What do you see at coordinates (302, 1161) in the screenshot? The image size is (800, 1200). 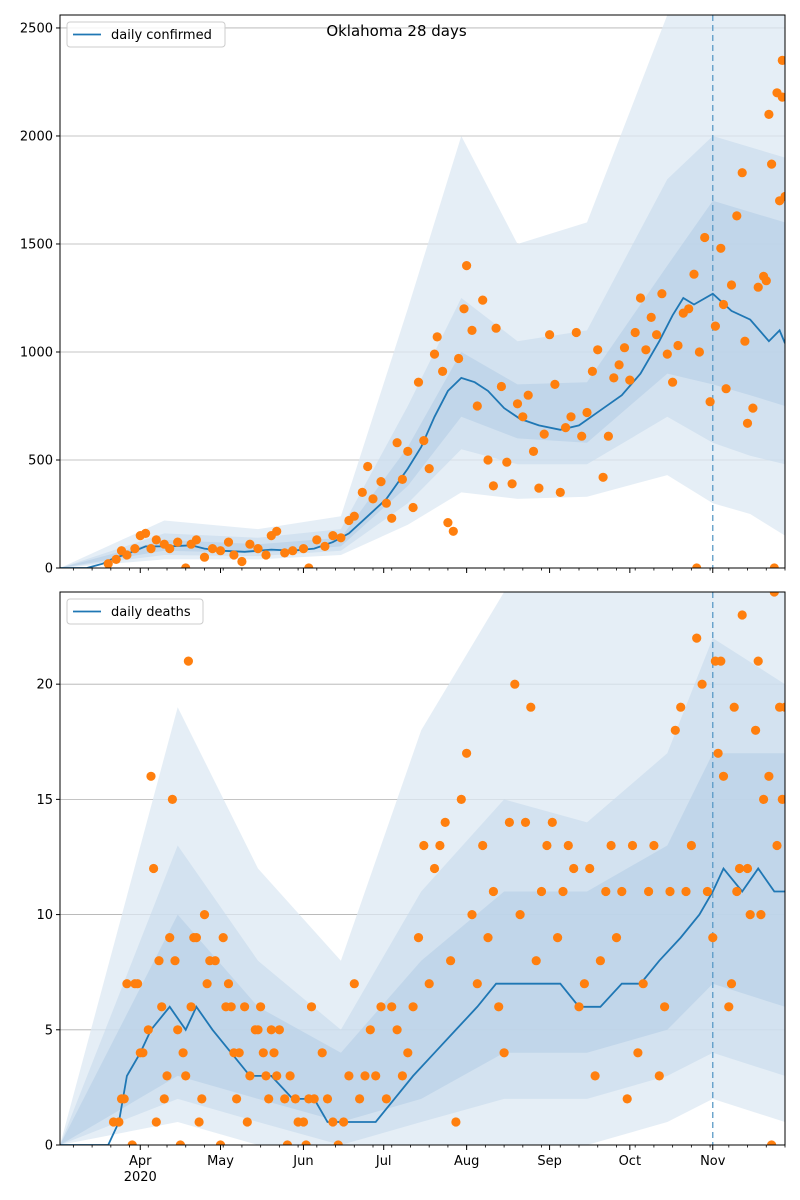 I see `x-tick-label: Jun` at bounding box center [302, 1161].